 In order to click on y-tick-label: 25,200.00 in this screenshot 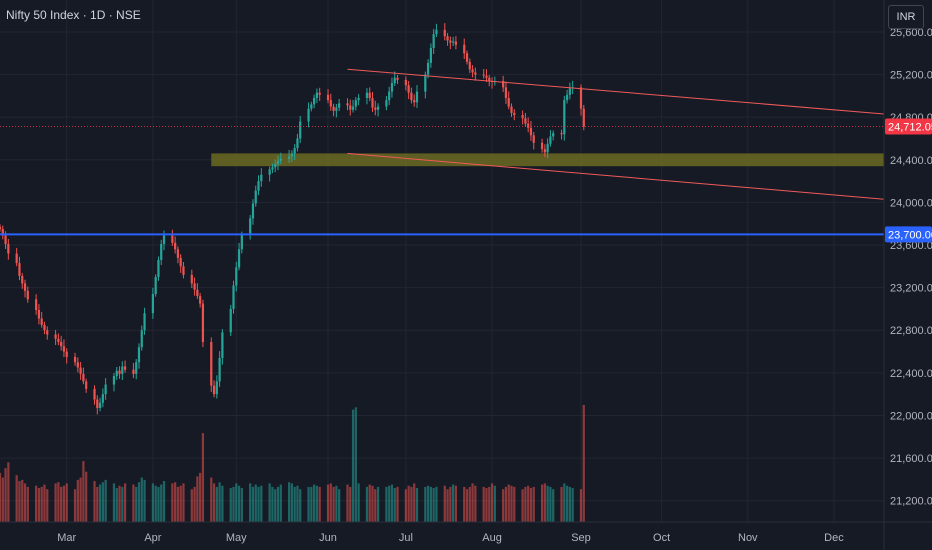, I will do `click(911, 76)`.